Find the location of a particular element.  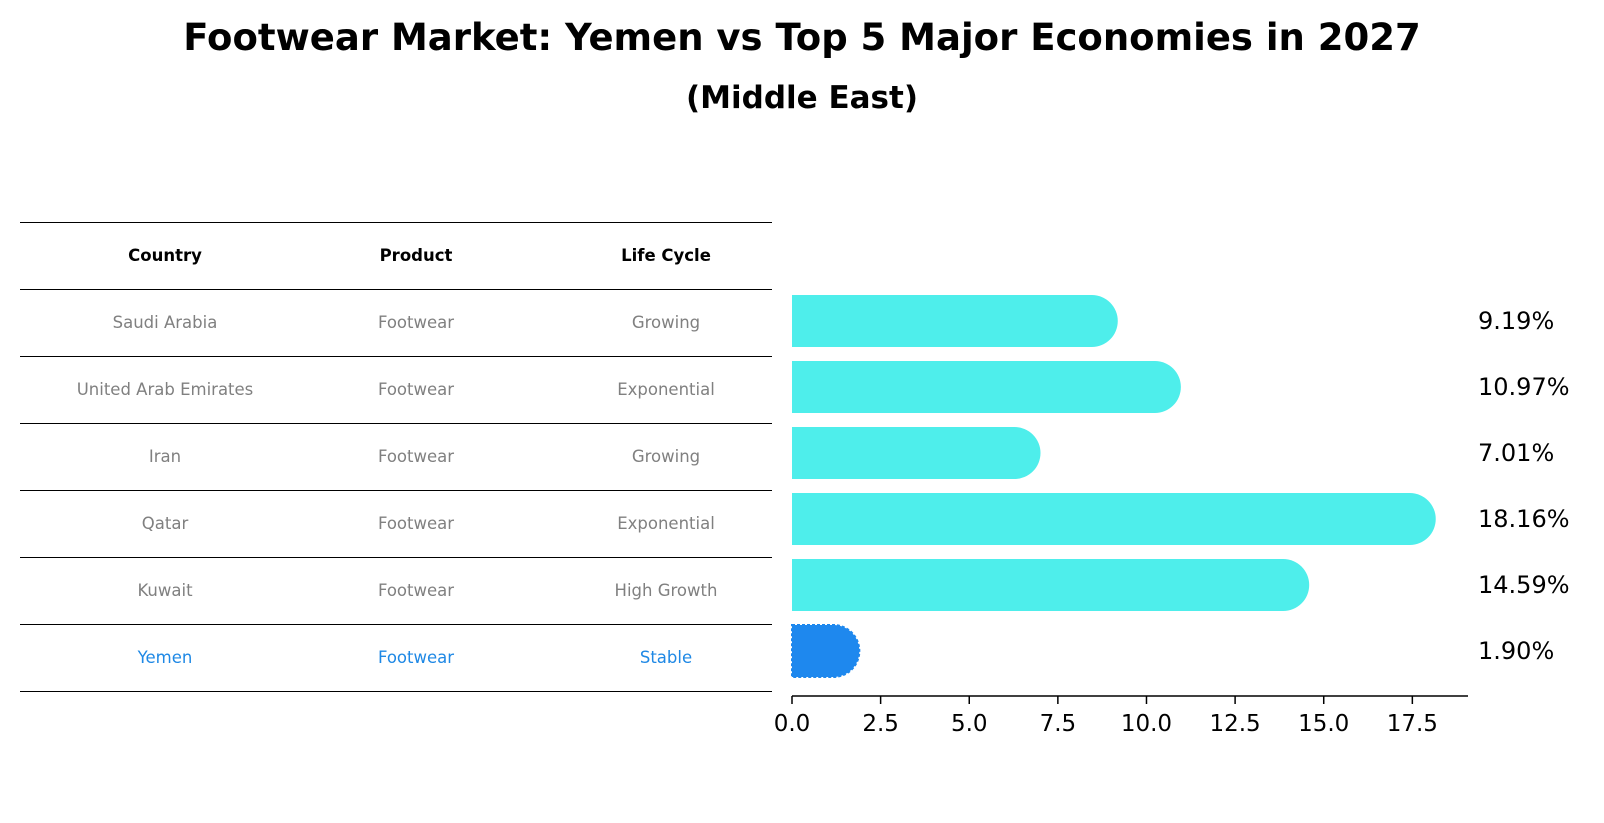

table-row: Iran Footwear Growing is located at coordinates (396, 456).